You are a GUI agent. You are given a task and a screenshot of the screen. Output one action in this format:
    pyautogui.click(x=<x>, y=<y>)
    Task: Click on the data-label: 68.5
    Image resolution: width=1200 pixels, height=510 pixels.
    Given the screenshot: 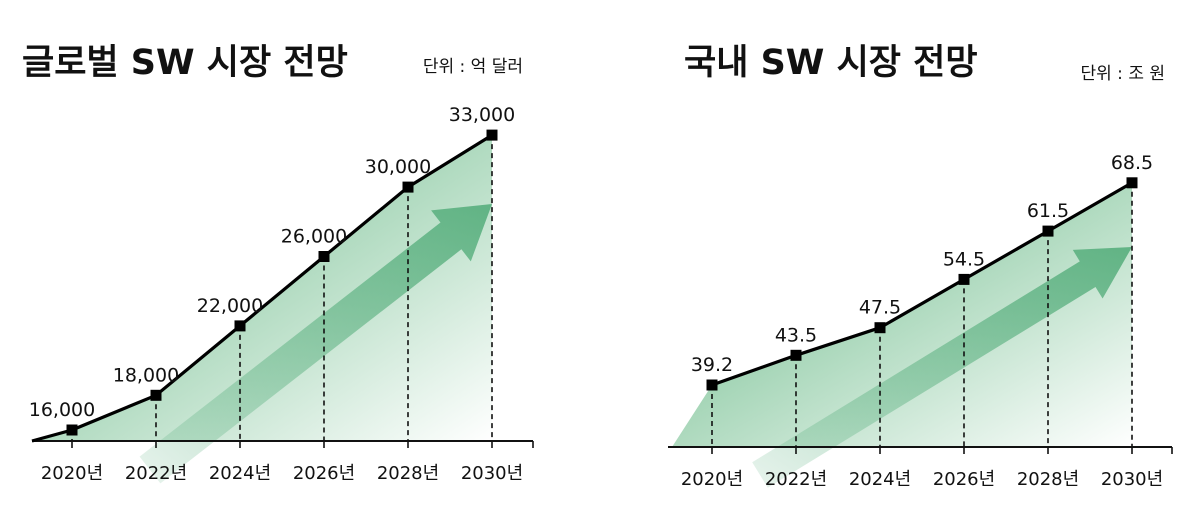 What is the action you would take?
    pyautogui.click(x=1132, y=163)
    